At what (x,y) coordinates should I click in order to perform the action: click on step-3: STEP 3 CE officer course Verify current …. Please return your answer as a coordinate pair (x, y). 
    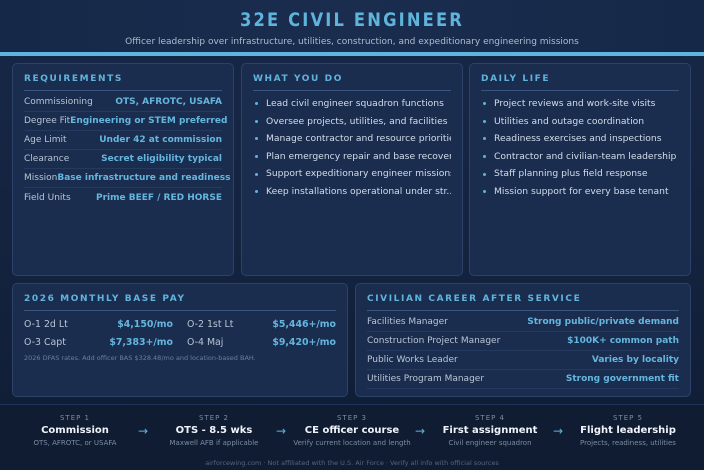
    Looking at the image, I should click on (352, 430).